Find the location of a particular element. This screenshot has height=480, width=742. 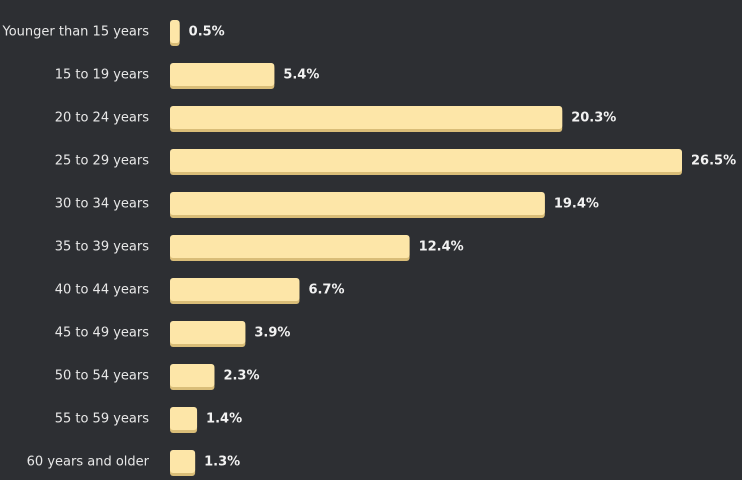

value-label-40-to-44-years: 6.7% is located at coordinates (326, 290).